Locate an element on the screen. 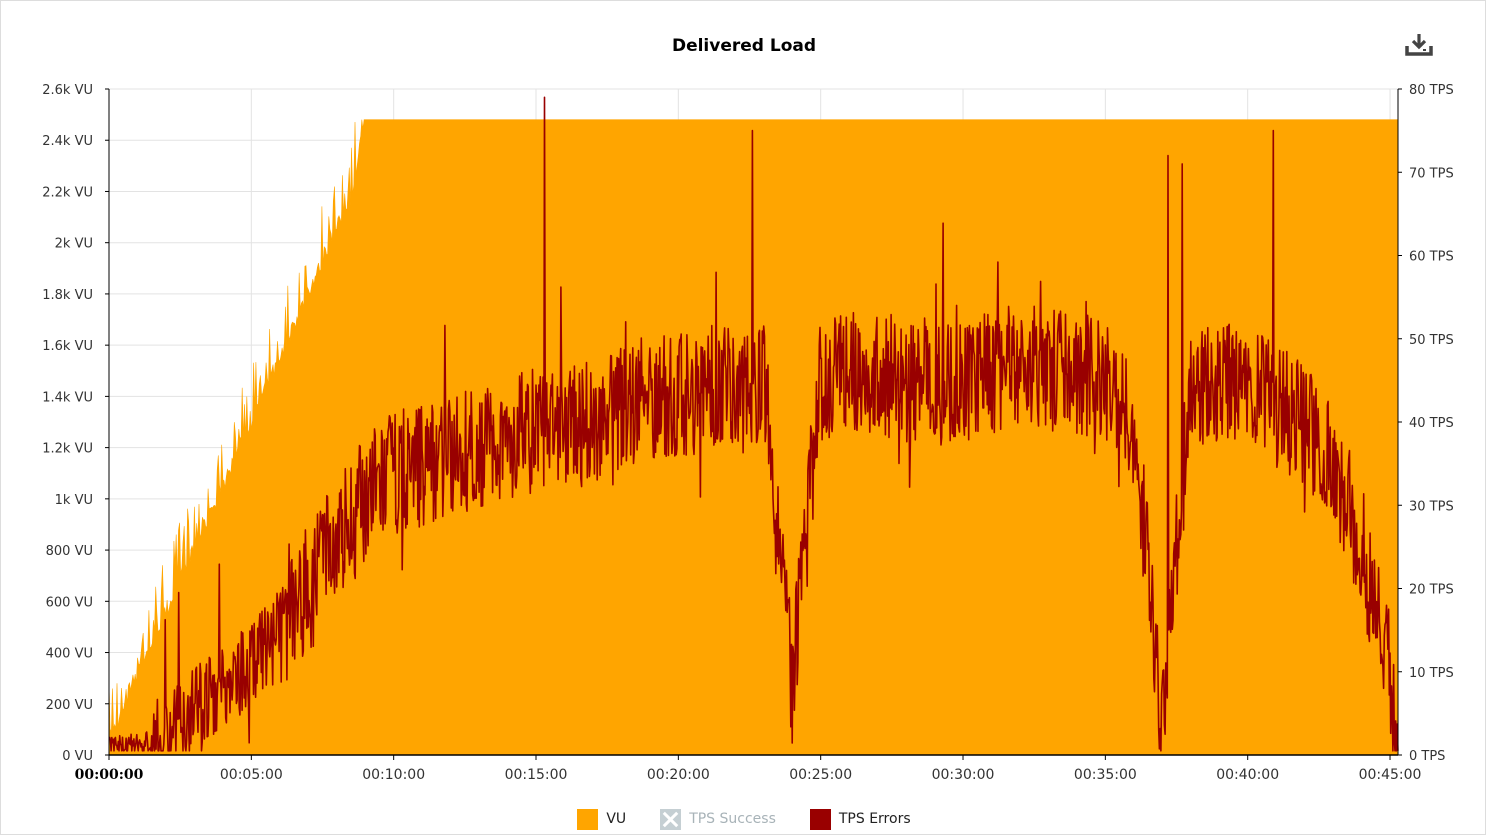 This screenshot has width=1486, height=835. y-right-tick-label: 30 TPS is located at coordinates (1431, 506).